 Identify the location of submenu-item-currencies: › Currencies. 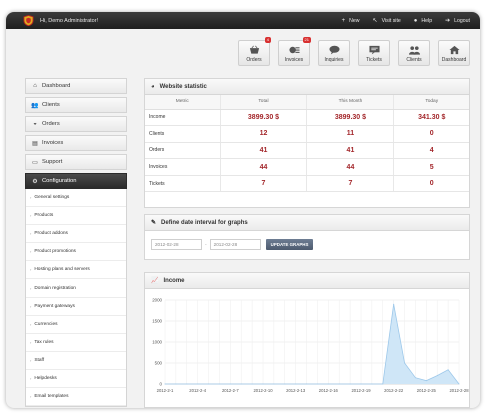
(76, 325).